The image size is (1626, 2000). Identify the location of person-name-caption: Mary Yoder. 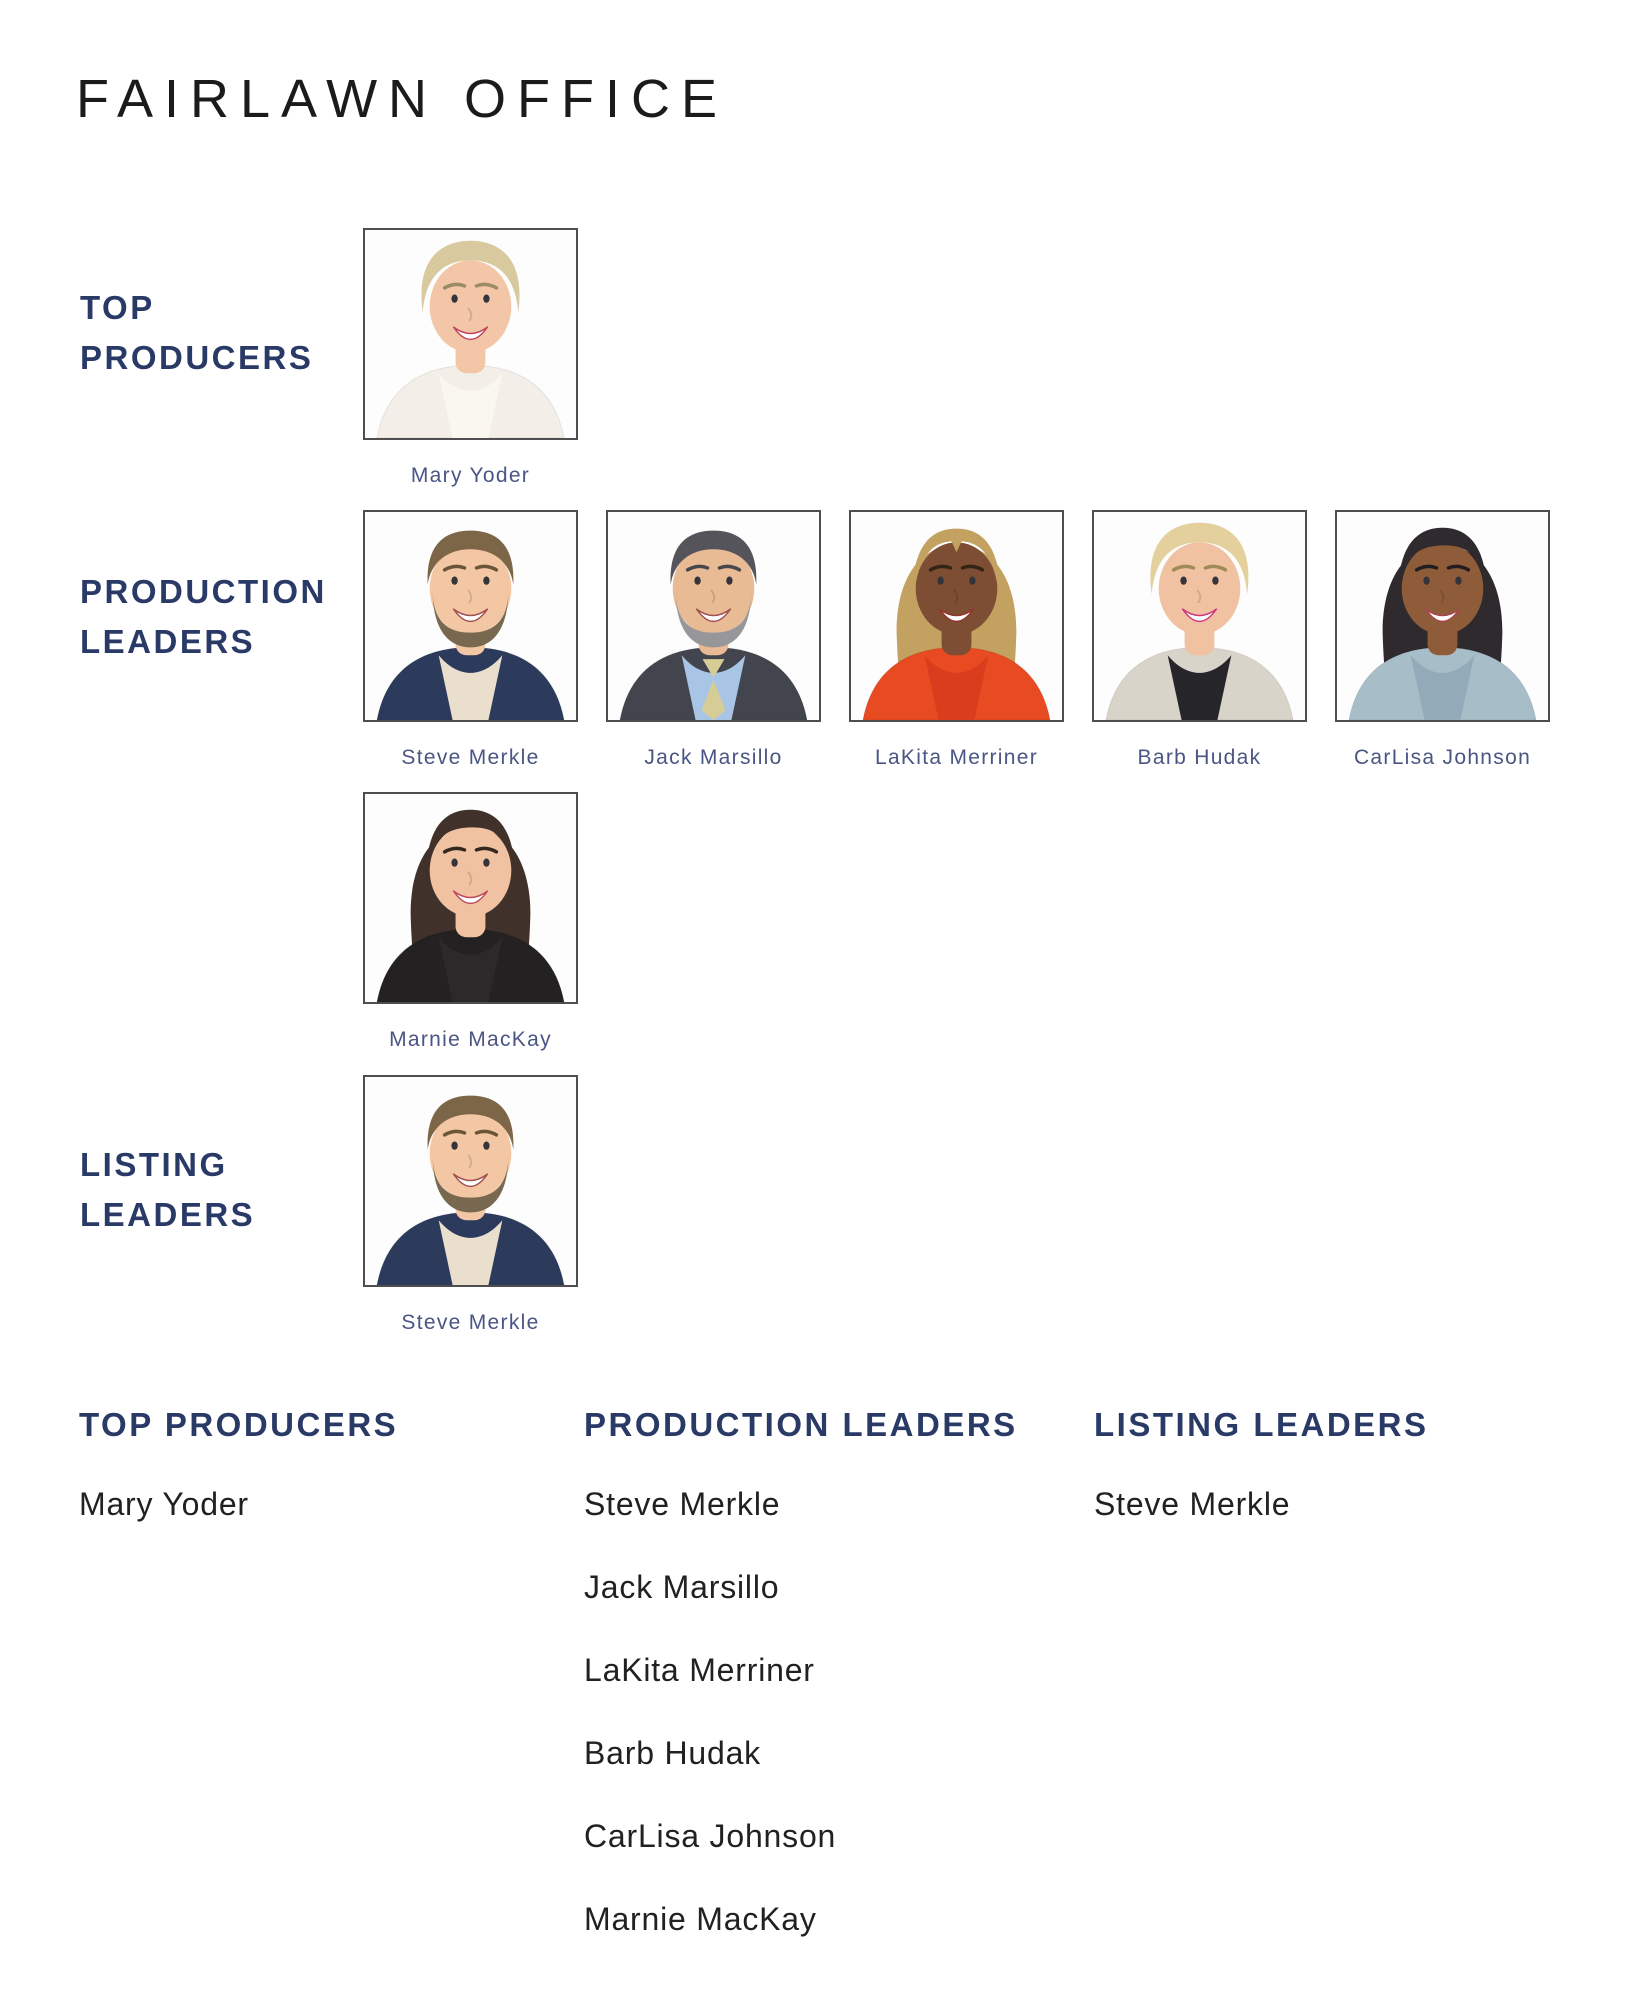
(470, 475).